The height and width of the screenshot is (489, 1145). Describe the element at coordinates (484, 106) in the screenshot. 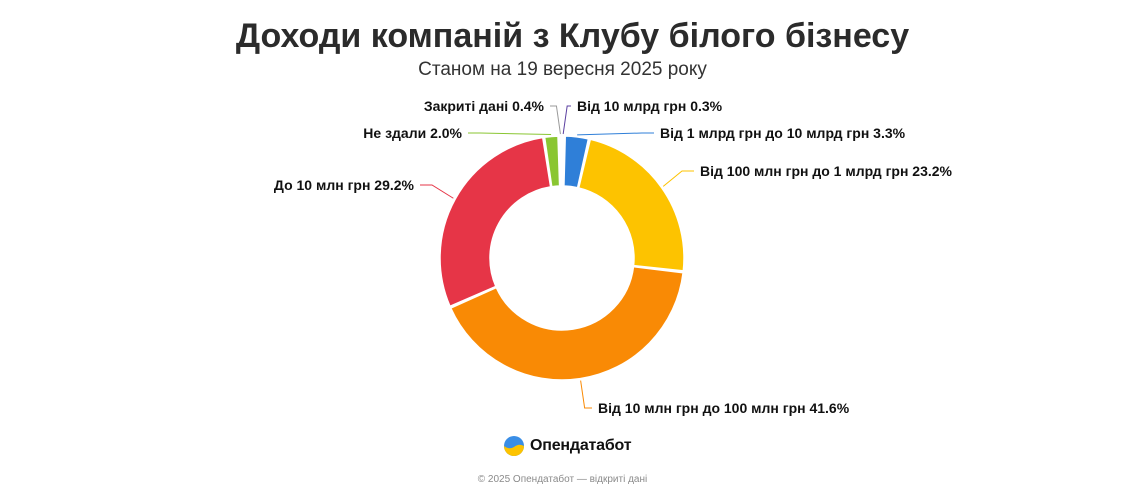

I see `slice-label: Закриті дані 0.4%` at that location.